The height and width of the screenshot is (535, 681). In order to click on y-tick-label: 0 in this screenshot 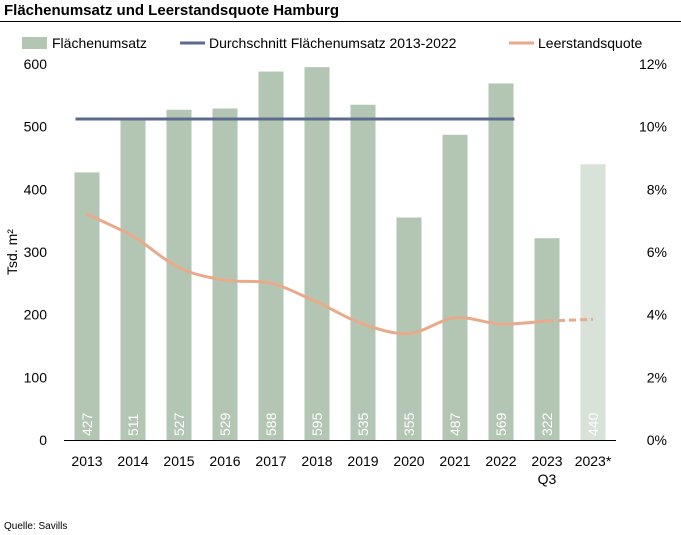, I will do `click(43, 440)`.